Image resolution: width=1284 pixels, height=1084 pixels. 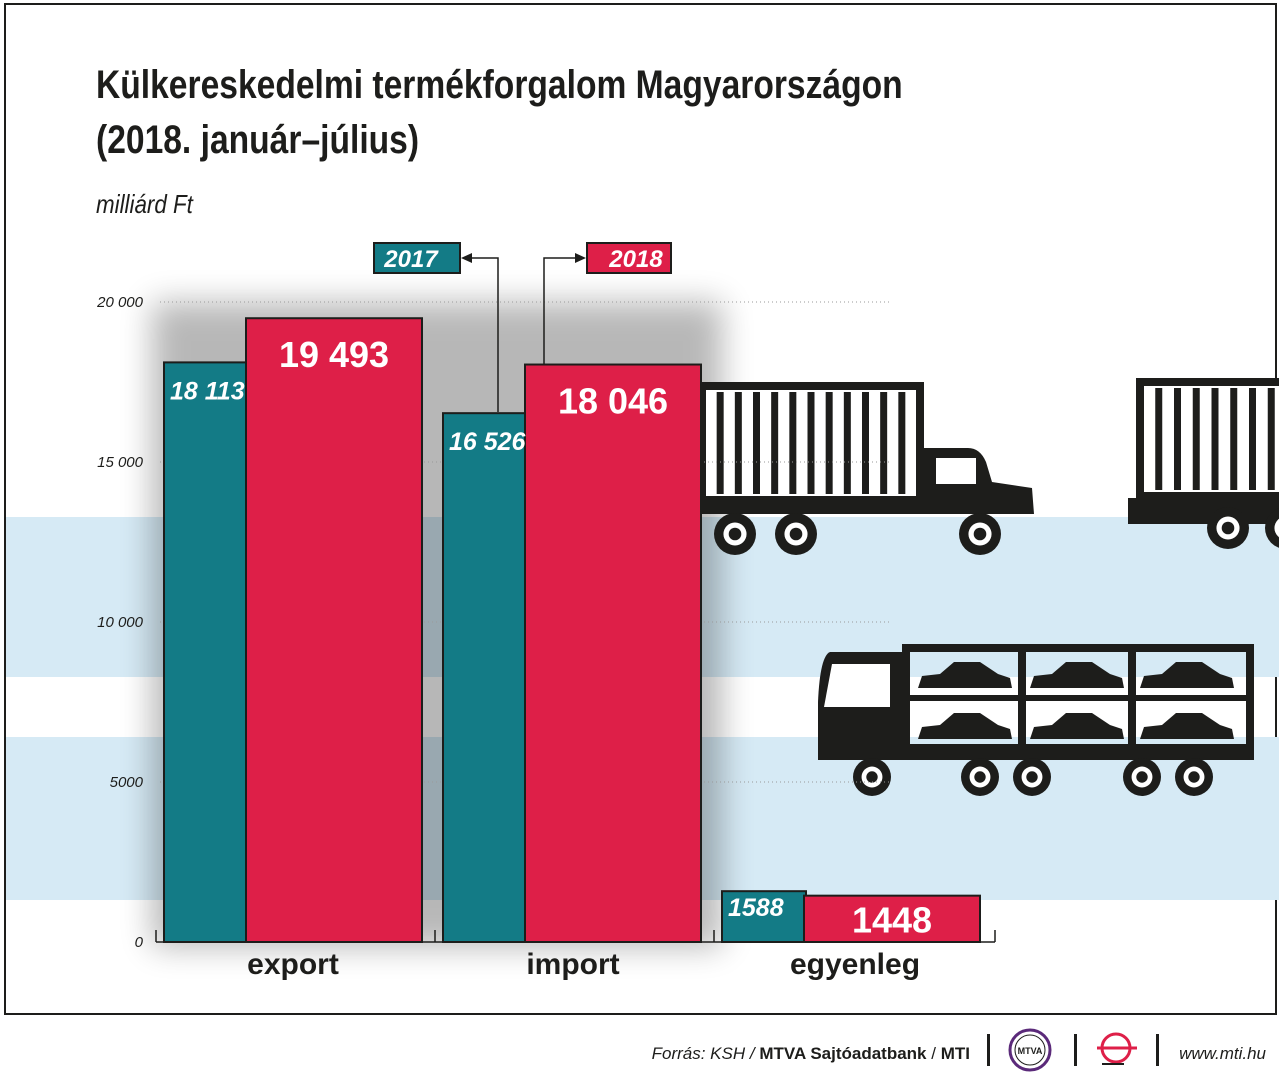 I want to click on category-label-import: import, so click(x=572, y=964).